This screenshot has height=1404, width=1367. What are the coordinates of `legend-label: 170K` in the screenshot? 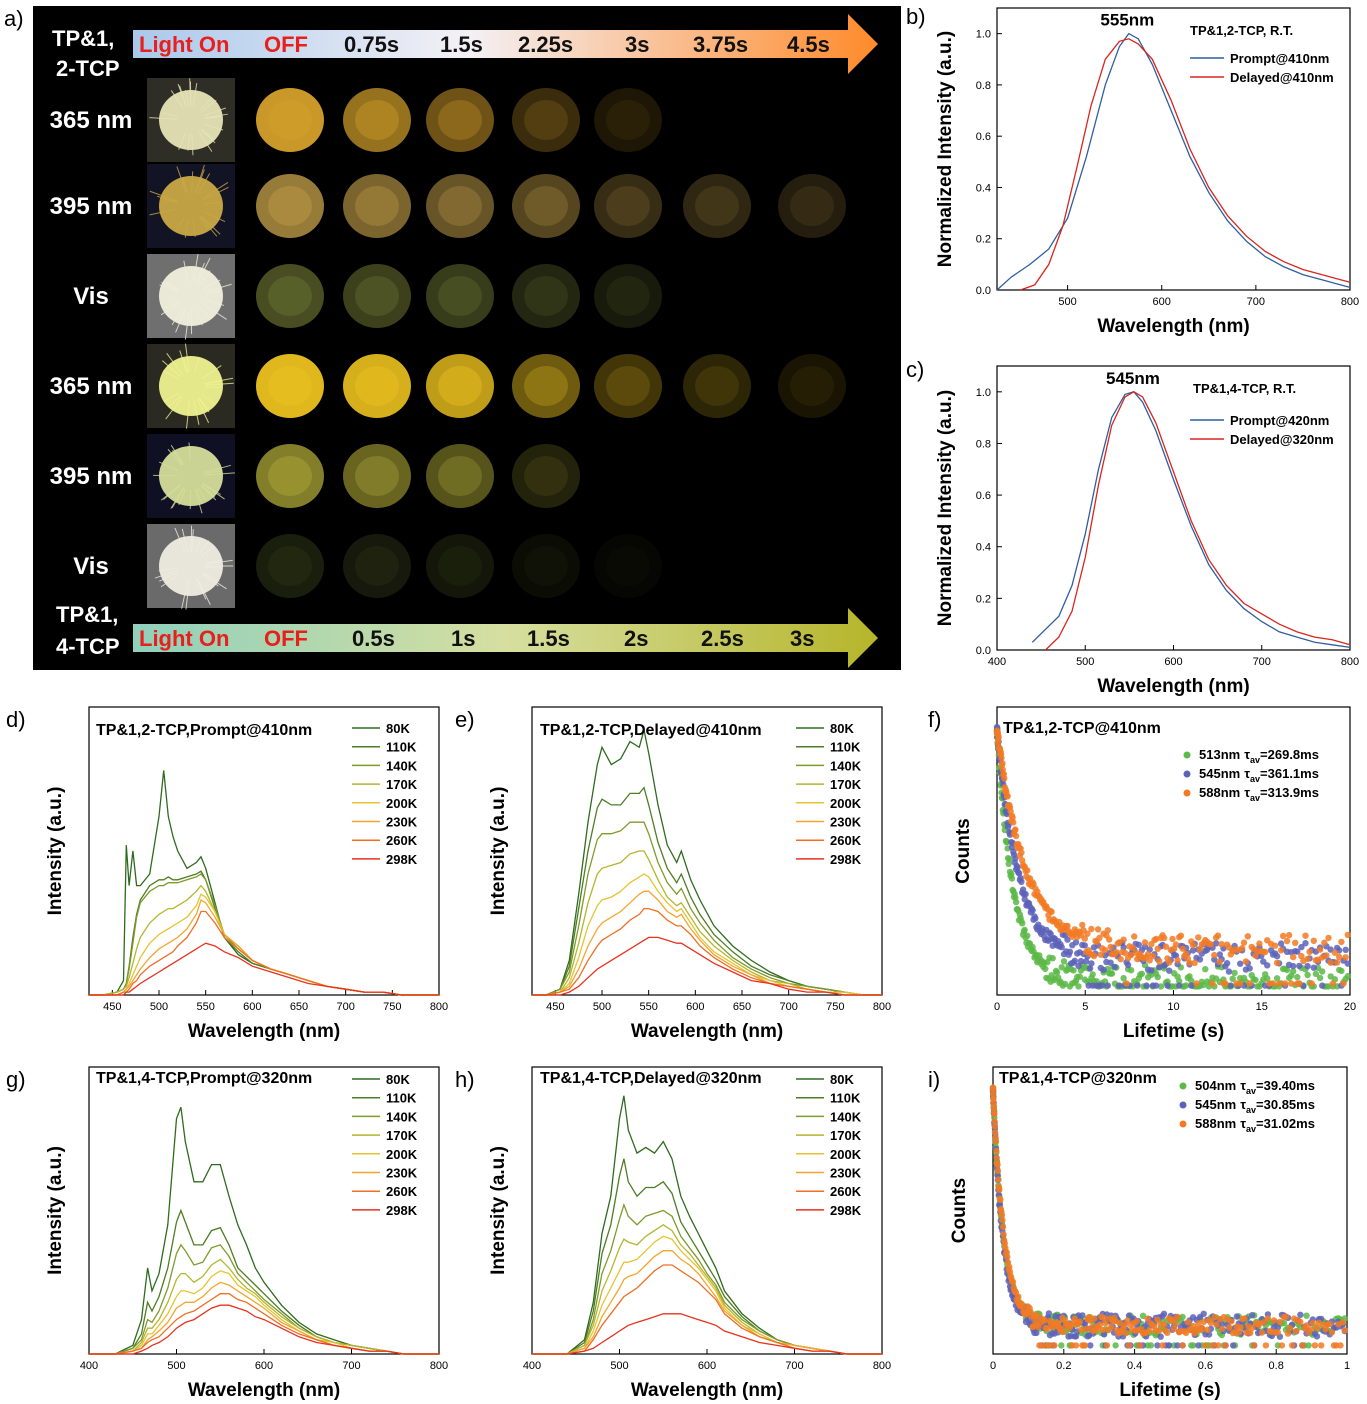 It's located at (402, 784).